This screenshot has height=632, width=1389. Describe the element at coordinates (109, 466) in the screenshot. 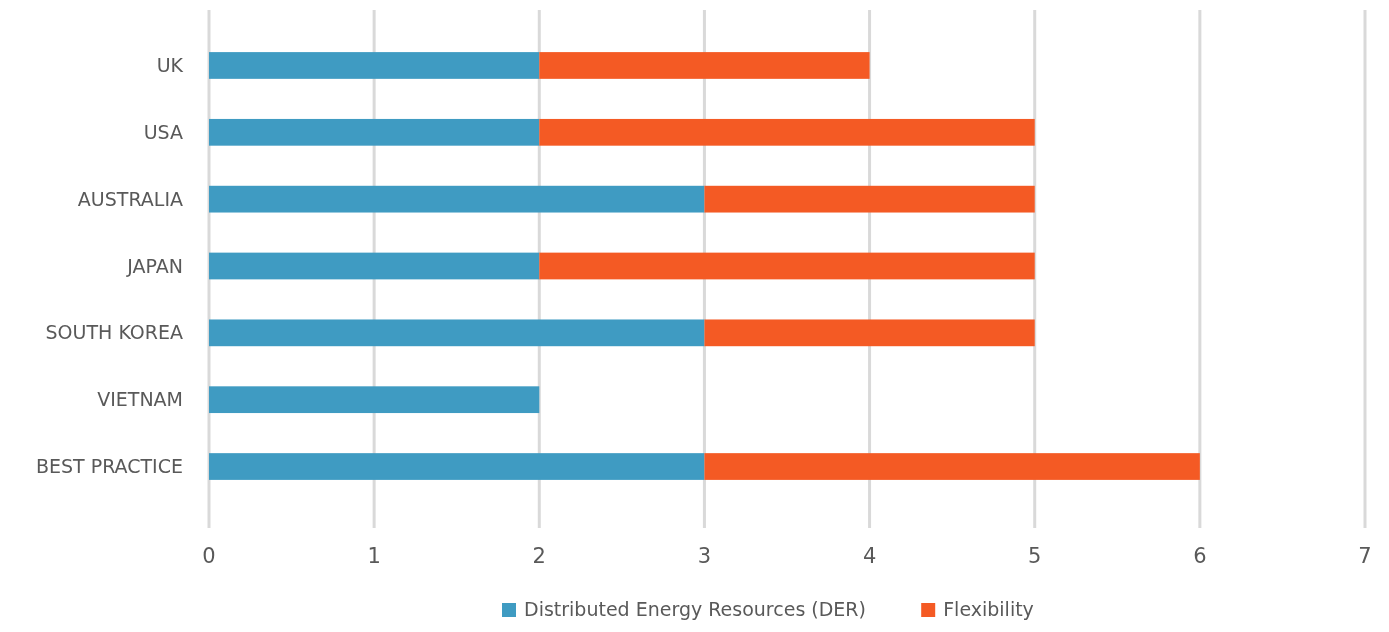

I see `y-tick-label: BEST PRACTICE` at that location.